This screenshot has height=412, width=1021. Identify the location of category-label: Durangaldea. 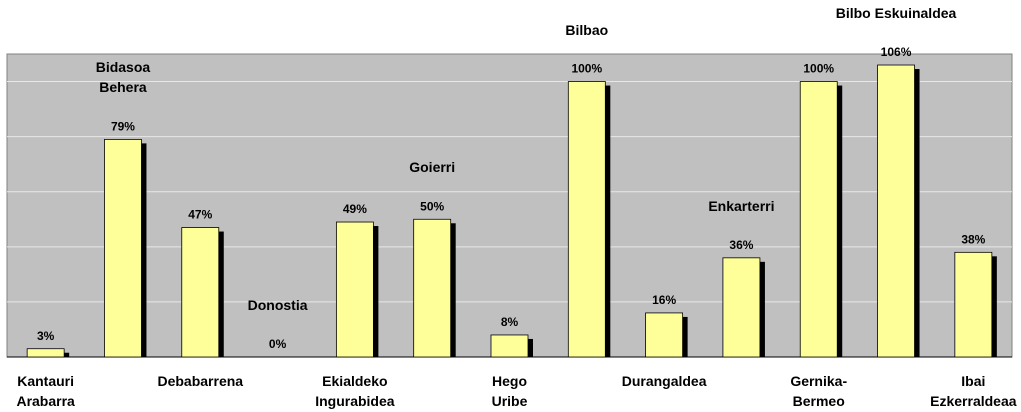
(664, 381).